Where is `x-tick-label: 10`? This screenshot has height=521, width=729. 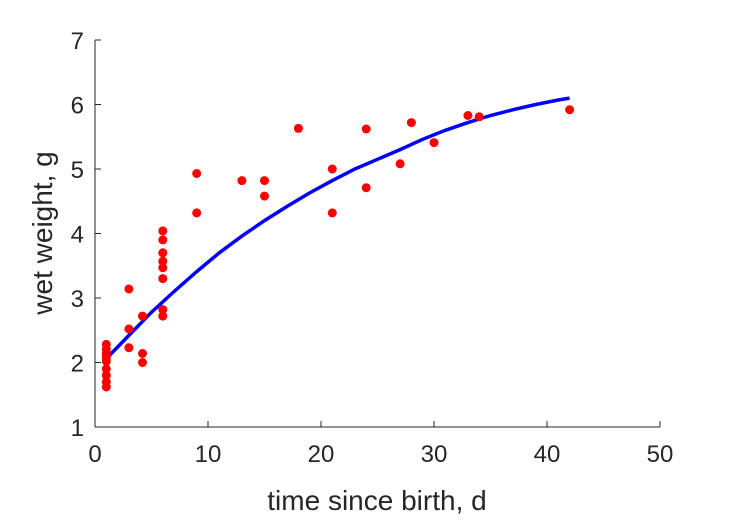 x-tick-label: 10 is located at coordinates (208, 454).